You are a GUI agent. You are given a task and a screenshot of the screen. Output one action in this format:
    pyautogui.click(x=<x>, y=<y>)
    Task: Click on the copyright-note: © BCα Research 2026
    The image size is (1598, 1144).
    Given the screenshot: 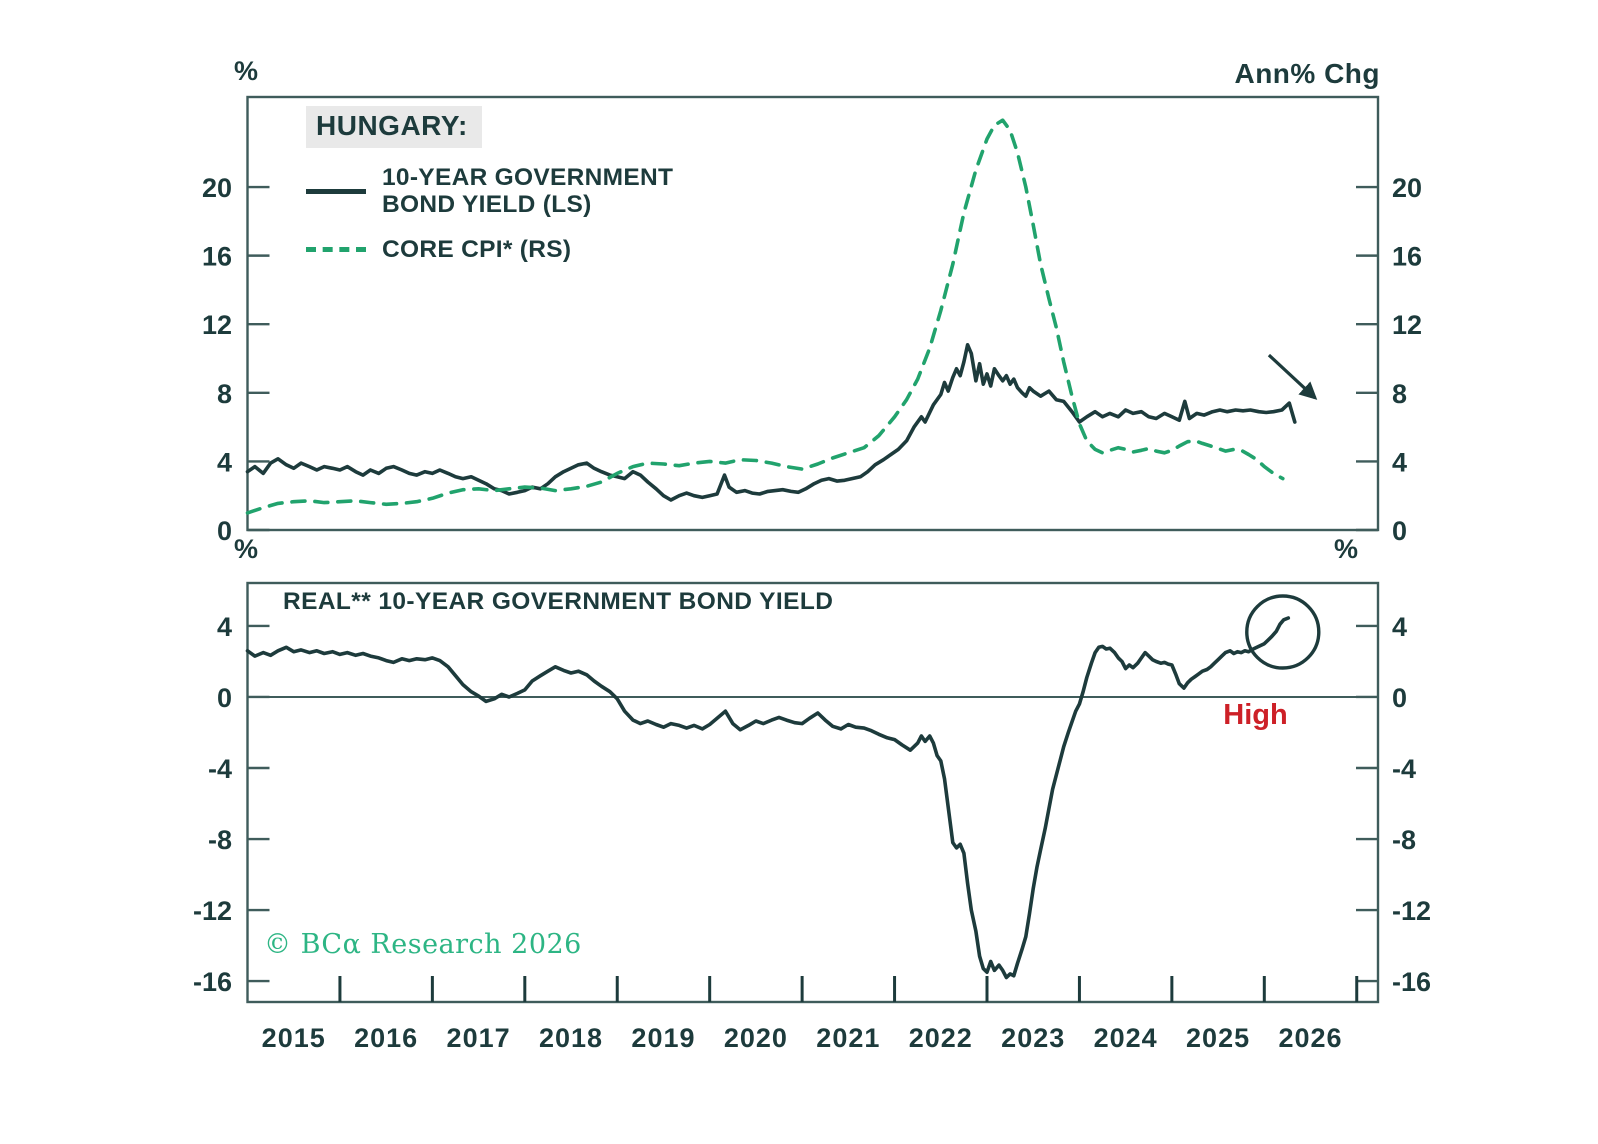 What is the action you would take?
    pyautogui.click(x=423, y=944)
    